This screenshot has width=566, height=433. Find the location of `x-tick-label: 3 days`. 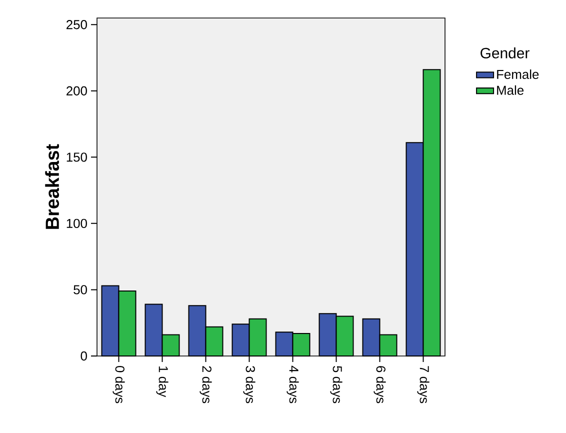

x-tick-label: 3 days is located at coordinates (249, 385).